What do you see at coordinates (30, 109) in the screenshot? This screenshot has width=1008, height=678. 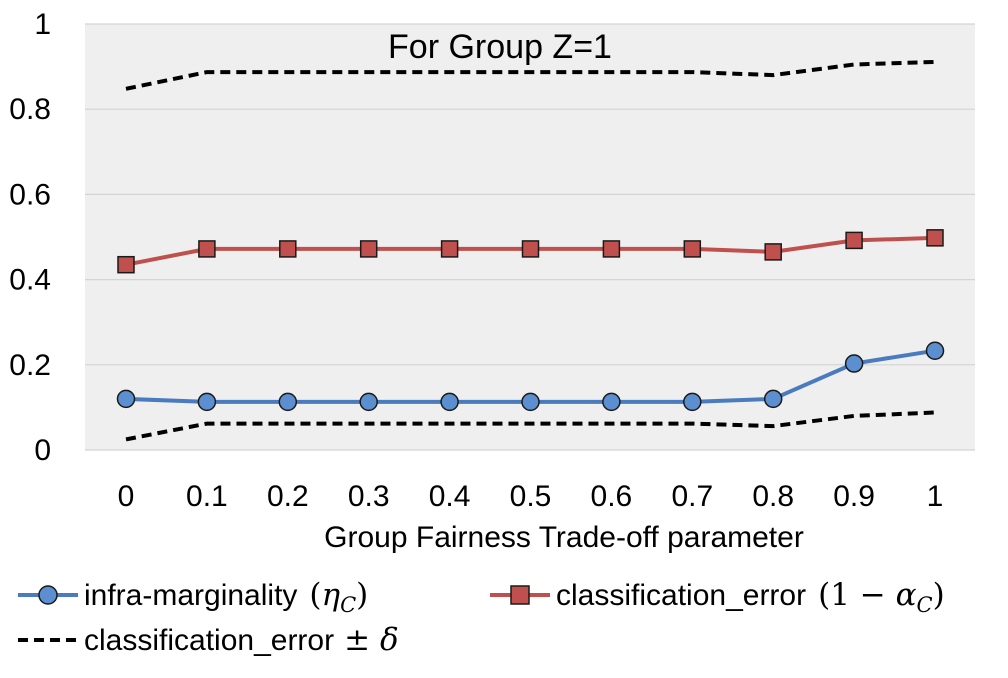 I see `y-tick-label: 0.8` at bounding box center [30, 109].